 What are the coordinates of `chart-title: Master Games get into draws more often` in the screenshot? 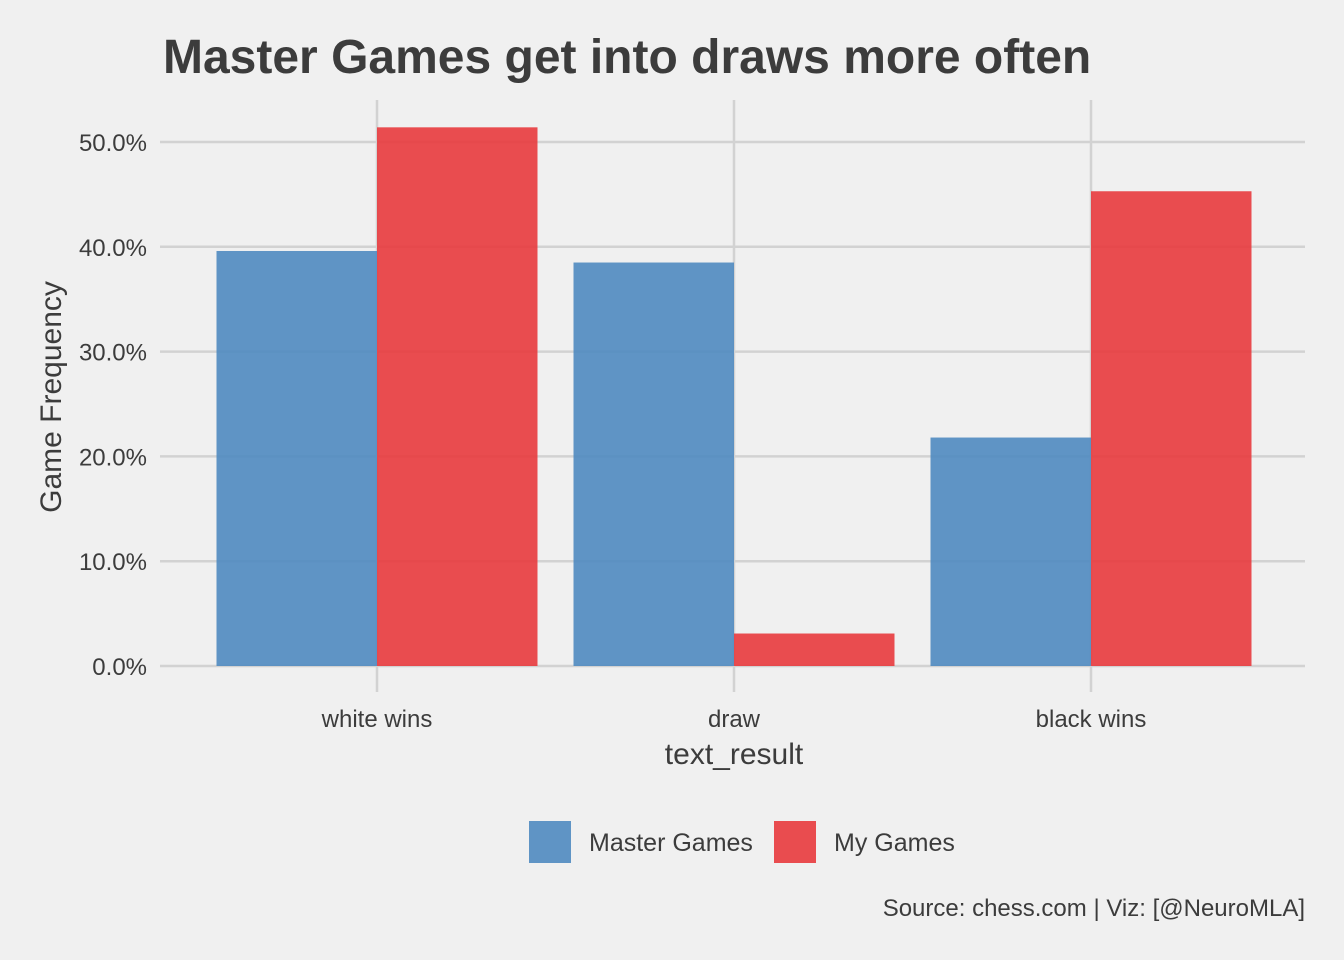 It's located at (627, 57).